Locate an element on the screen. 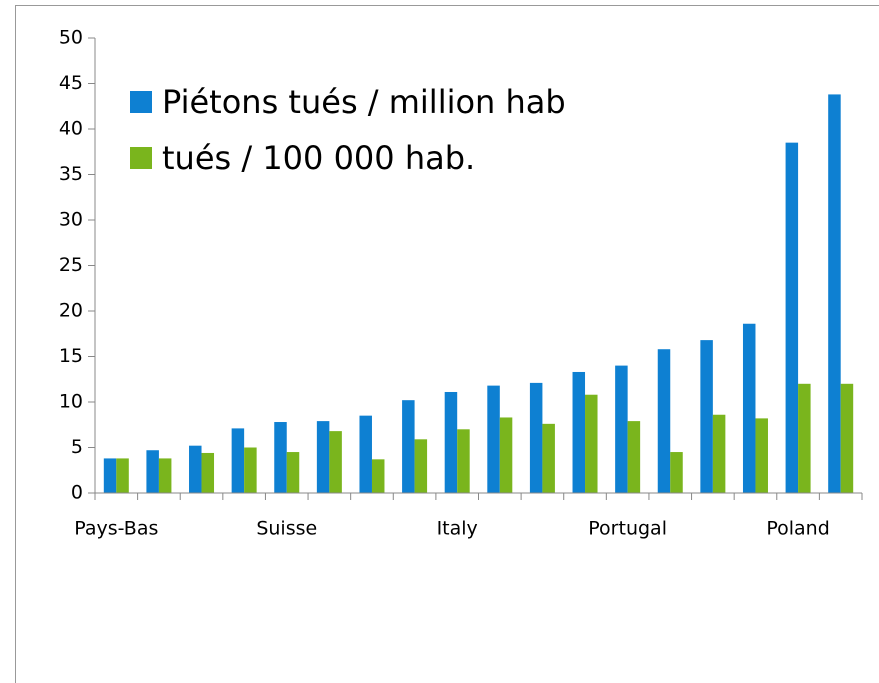 This screenshot has height=683, width=879. y-tick-label: 50 is located at coordinates (71, 38).